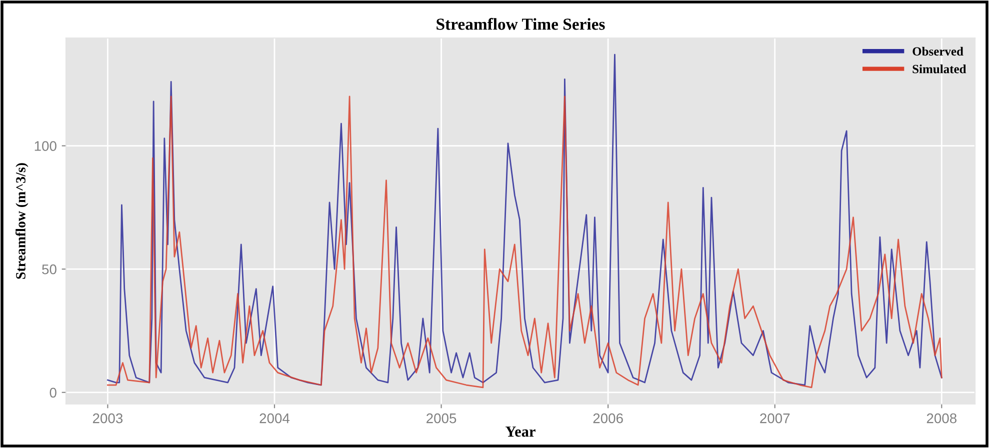 The image size is (989, 448). I want to click on x-tick-label: 2003, so click(107, 418).